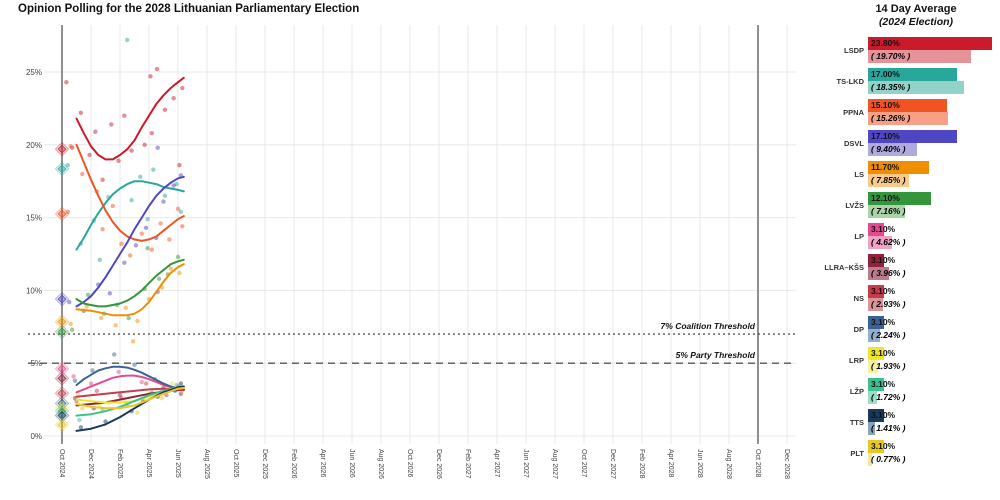 Image resolution: width=1000 pixels, height=500 pixels. I want to click on x-tick-label: Oct 2025, so click(235, 463).